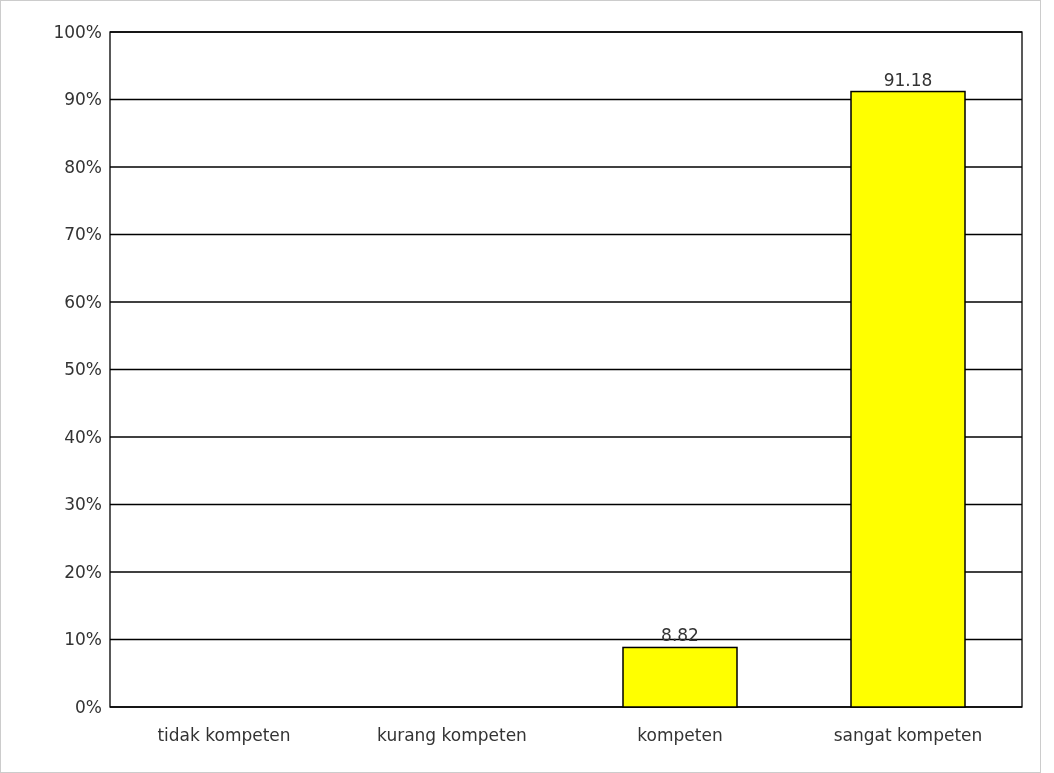  What do you see at coordinates (452, 735) in the screenshot?
I see `x-tick-label: kurang kompeten` at bounding box center [452, 735].